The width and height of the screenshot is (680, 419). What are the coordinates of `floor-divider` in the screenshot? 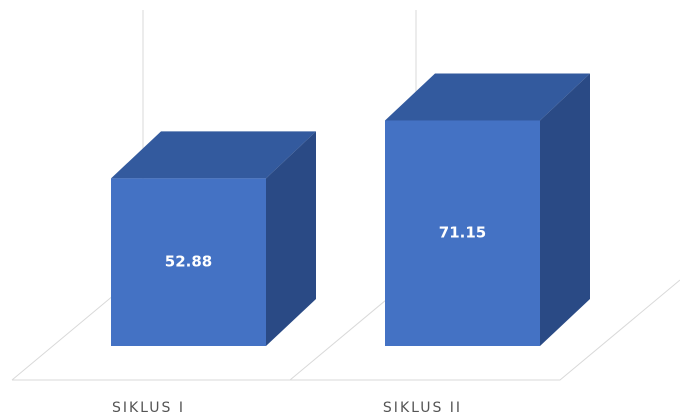 It's located at (344, 335).